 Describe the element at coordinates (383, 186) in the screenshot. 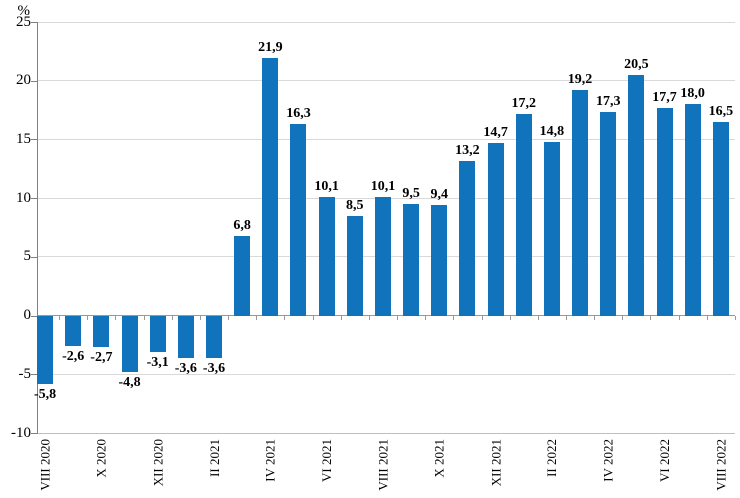

I see `bar-value-label: 10,1` at that location.